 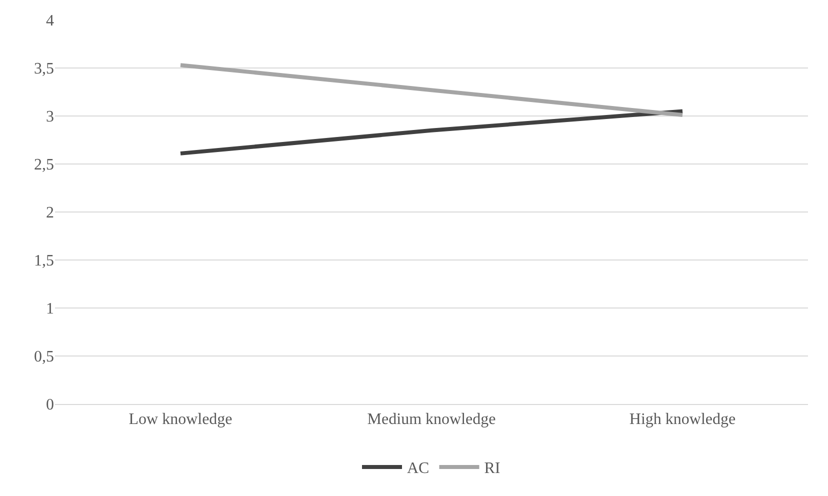 What do you see at coordinates (44, 261) in the screenshot?
I see `y-tick-label: 1,5` at bounding box center [44, 261].